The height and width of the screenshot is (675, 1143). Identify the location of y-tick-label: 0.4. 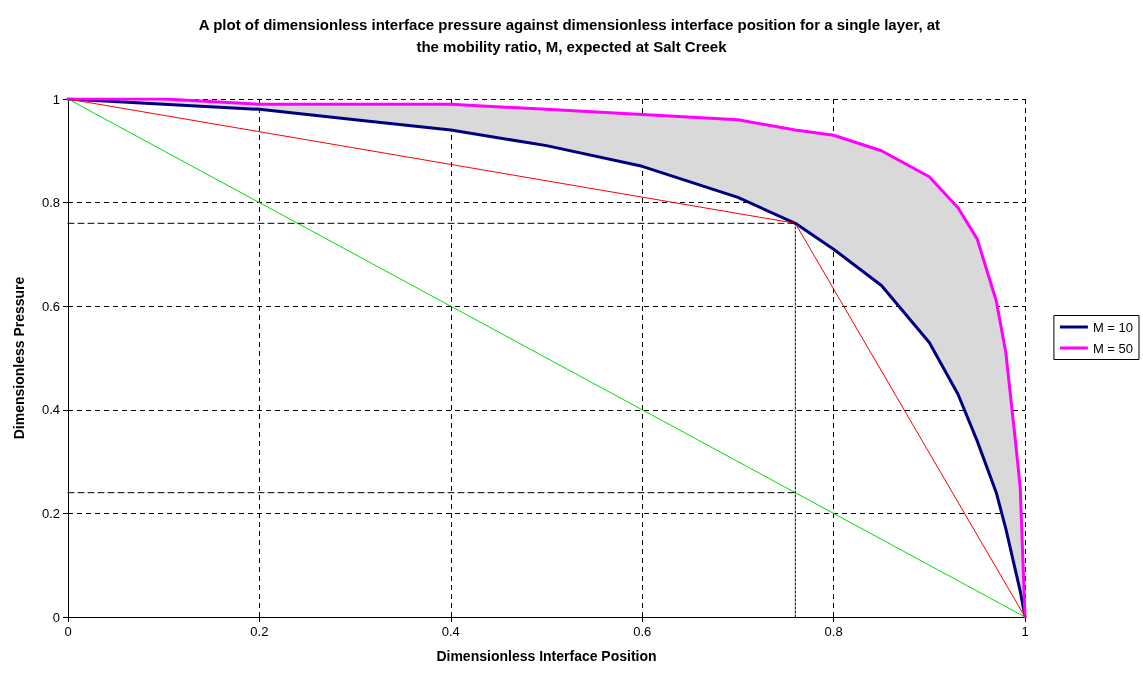
(50, 410).